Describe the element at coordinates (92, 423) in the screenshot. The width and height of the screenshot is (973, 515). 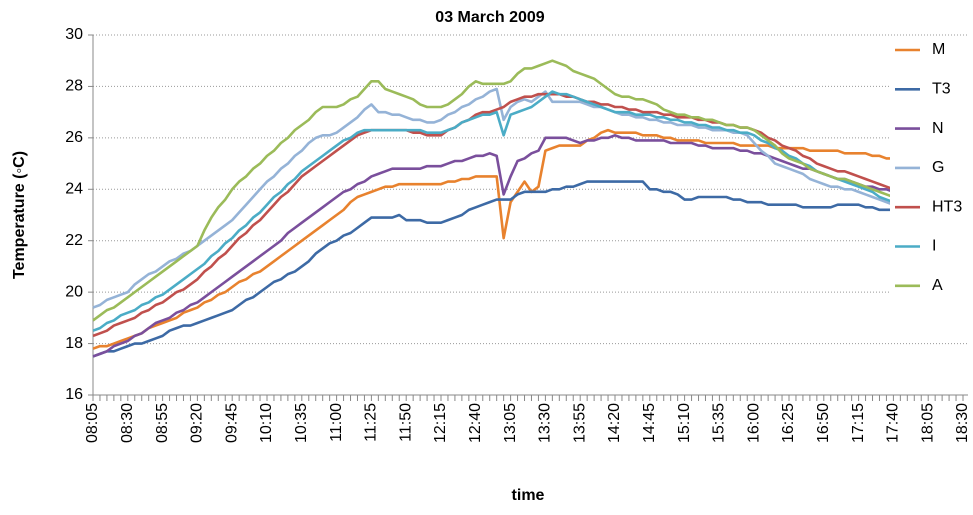
I see `x-tick-label: 08:05` at that location.